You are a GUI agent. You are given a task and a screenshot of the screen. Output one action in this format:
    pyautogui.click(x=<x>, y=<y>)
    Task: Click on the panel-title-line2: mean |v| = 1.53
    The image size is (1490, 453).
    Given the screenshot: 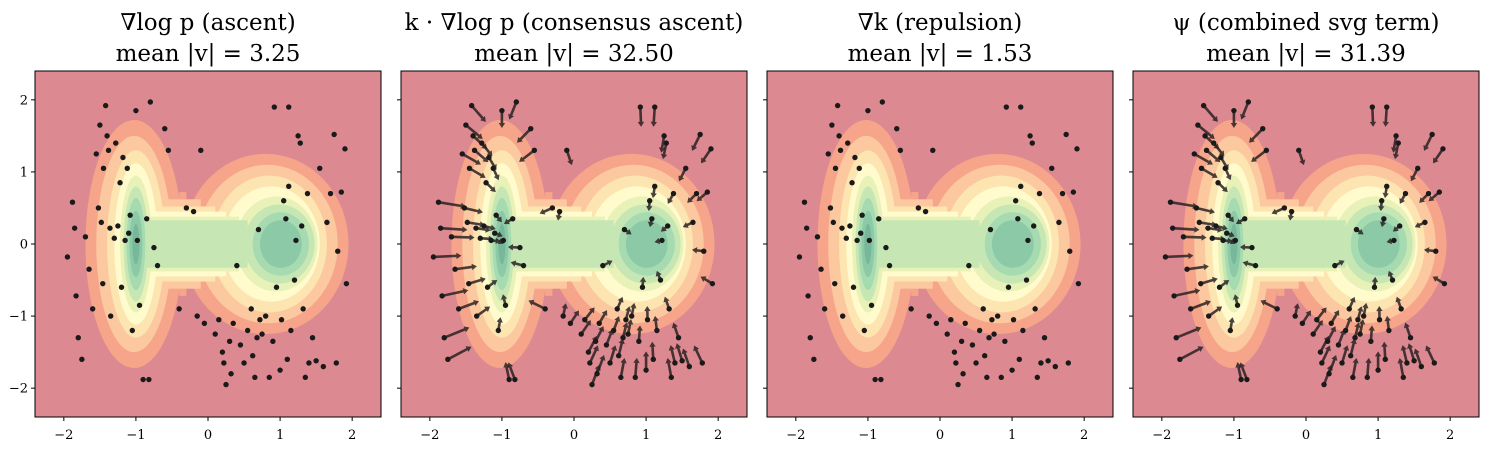 What is the action you would take?
    pyautogui.click(x=940, y=54)
    